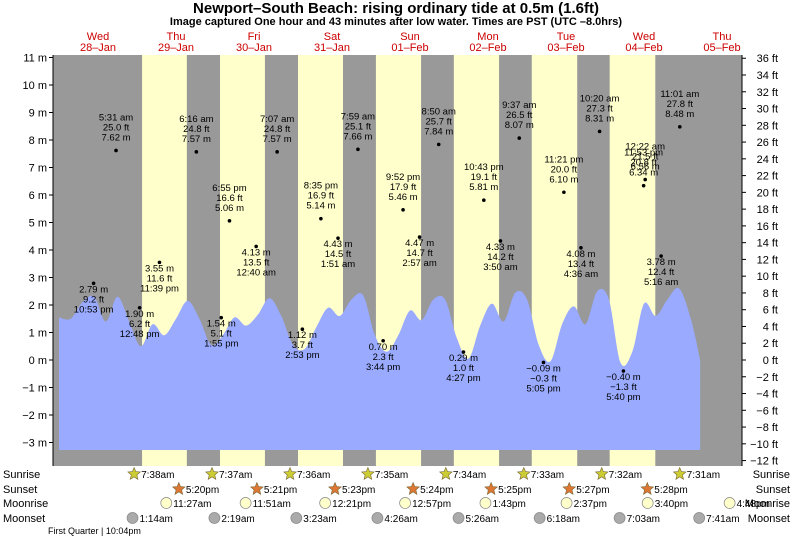 Image resolution: width=793 pixels, height=538 pixels. What do you see at coordinates (643, 48) in the screenshot?
I see `date-label: 04–Feb` at bounding box center [643, 48].